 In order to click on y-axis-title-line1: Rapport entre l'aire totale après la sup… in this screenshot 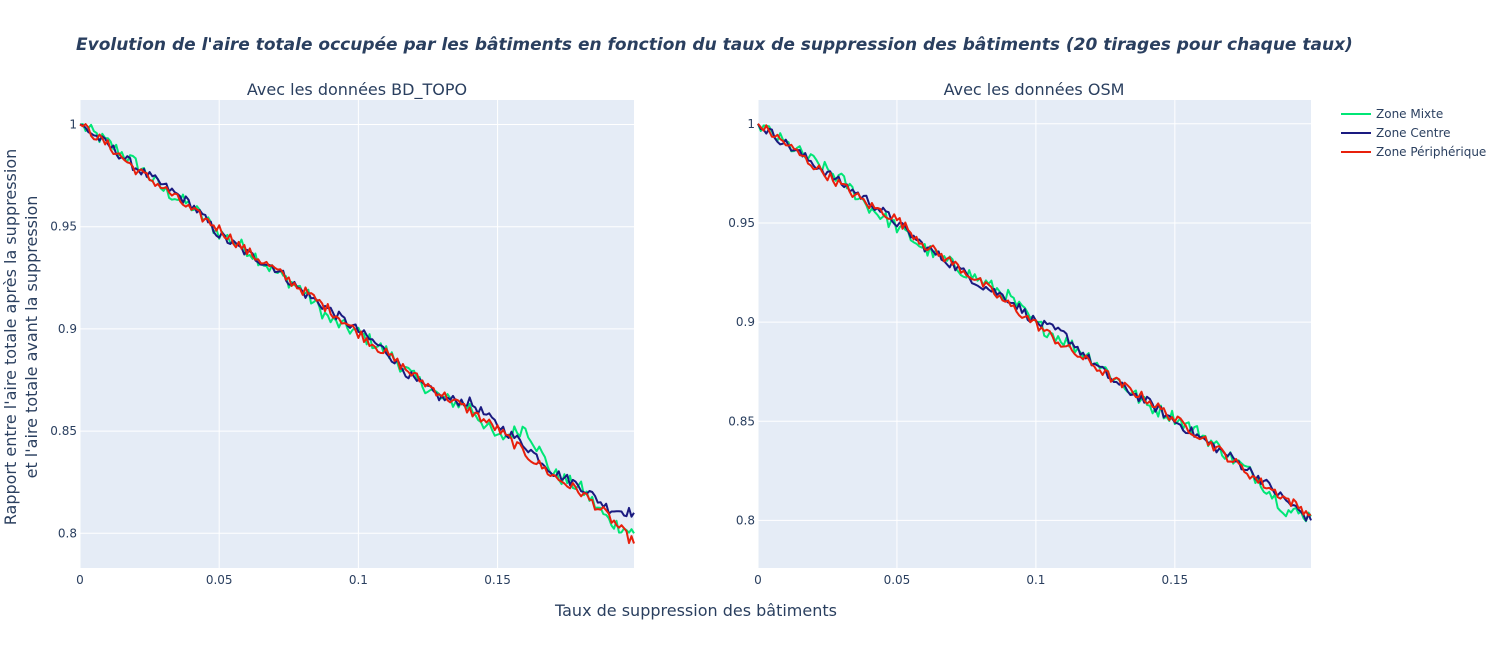, I will do `click(10, 337)`.